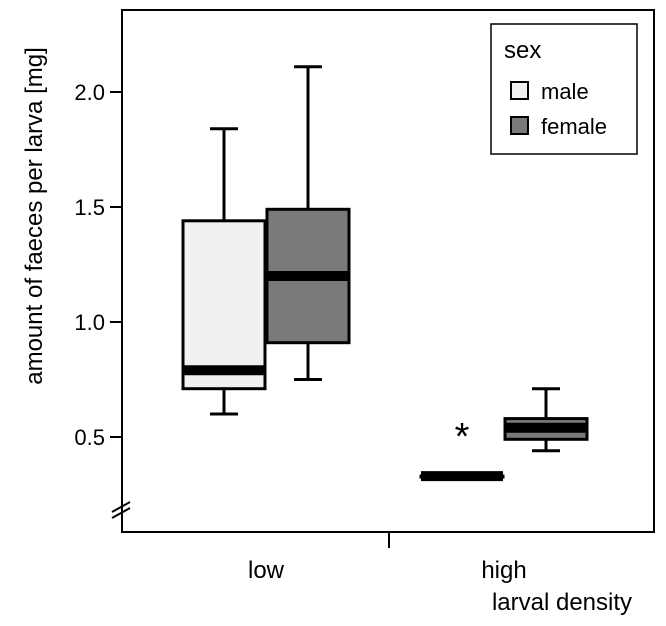 This screenshot has width=666, height=626. What do you see at coordinates (89, 437) in the screenshot?
I see `y-tick-label: 0.5` at bounding box center [89, 437].